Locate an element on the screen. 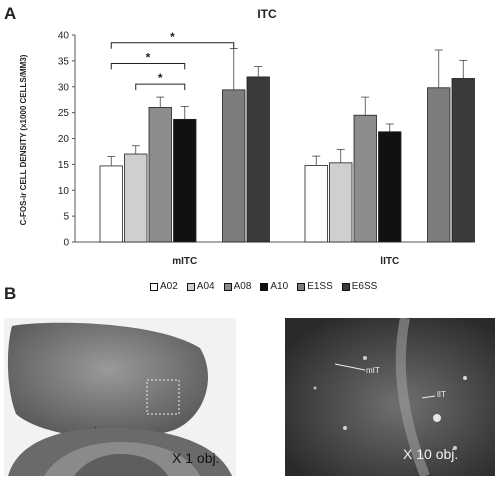 The image size is (500, 481). y-tick-label: 25 is located at coordinates (64, 113).